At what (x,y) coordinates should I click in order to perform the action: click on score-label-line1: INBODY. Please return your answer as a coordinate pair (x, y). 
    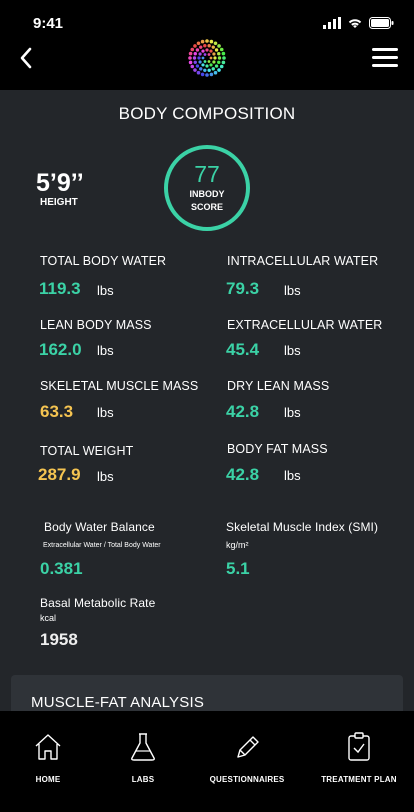
    Looking at the image, I should click on (207, 194).